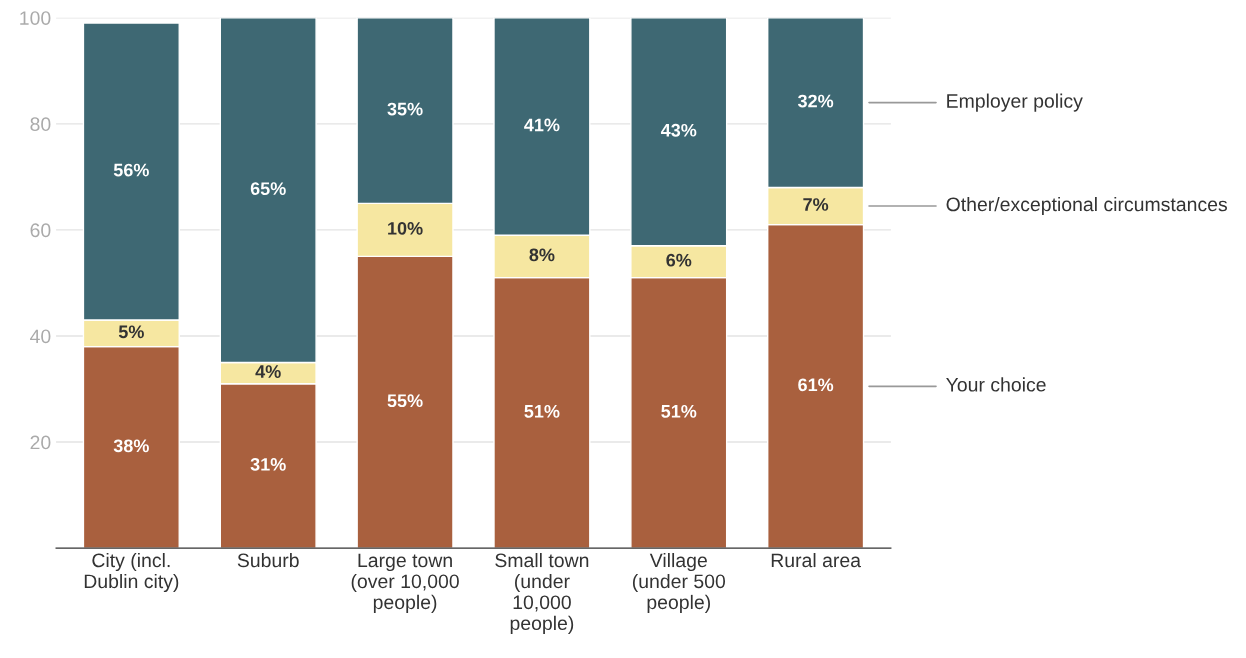 The width and height of the screenshot is (1246, 658). I want to click on data-label: 10%, so click(405, 228).